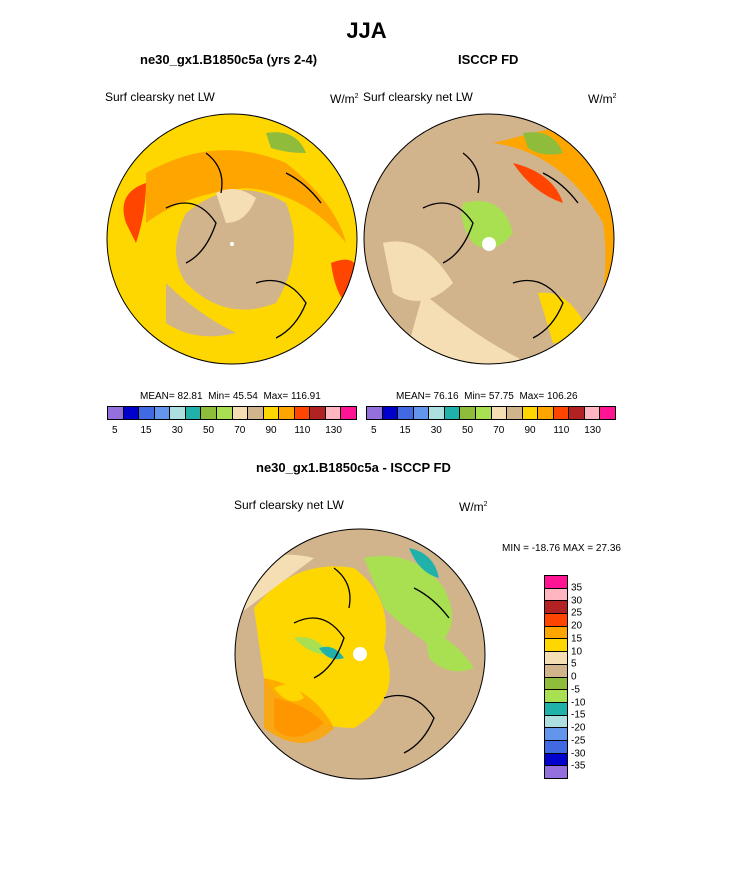 This screenshot has height=882, width=733. Describe the element at coordinates (577, 626) in the screenshot. I see `colorbar-tick-label: 20` at that location.